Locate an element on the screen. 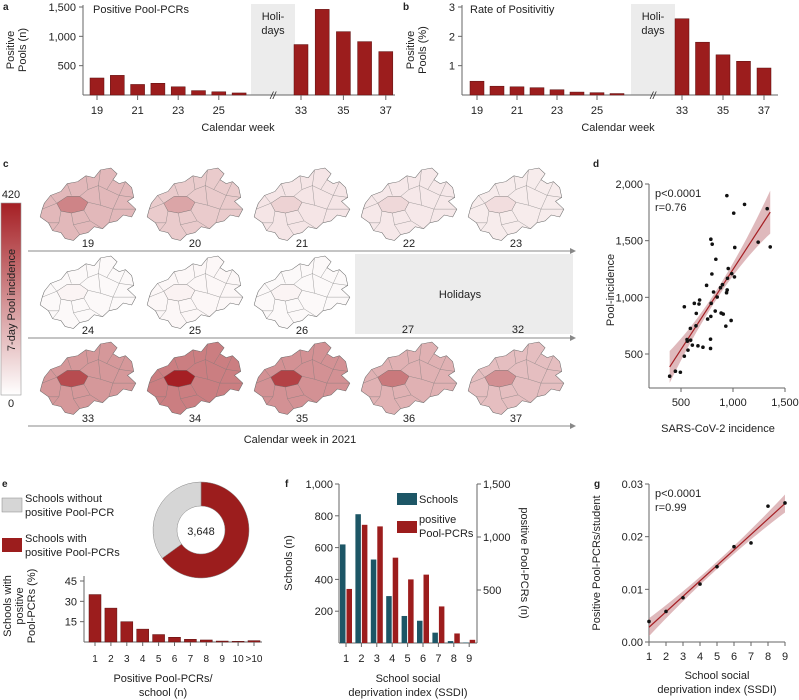  map-week-label: 25 is located at coordinates (195, 331).